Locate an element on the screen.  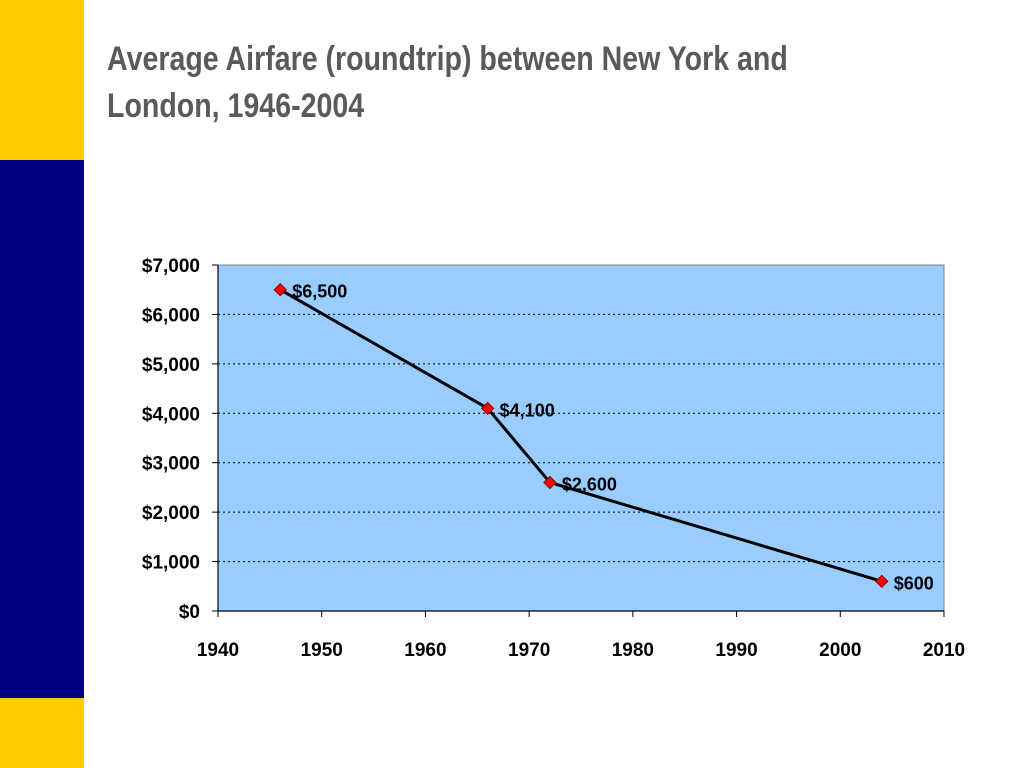
y-tick-label: $7,000 is located at coordinates (171, 266).